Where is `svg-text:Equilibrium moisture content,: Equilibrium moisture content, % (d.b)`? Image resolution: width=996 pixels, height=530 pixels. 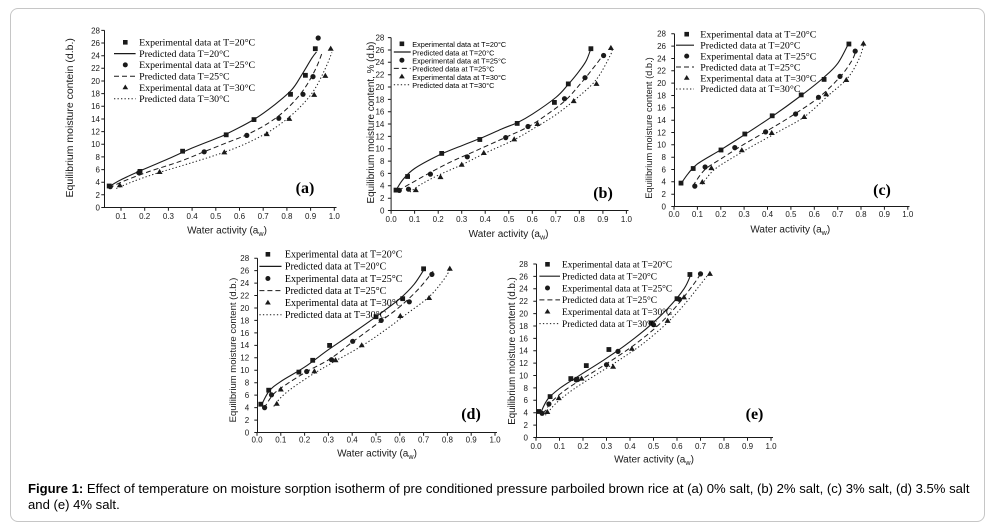 svg-text:Equilibrium moisture content,: Equilibrium moisture content, % (d.b) is located at coordinates (371, 123).